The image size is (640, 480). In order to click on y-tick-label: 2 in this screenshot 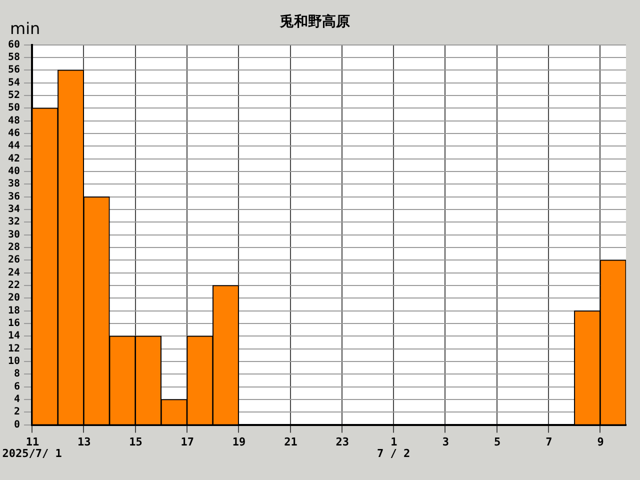, I will do `click(17, 412)`.